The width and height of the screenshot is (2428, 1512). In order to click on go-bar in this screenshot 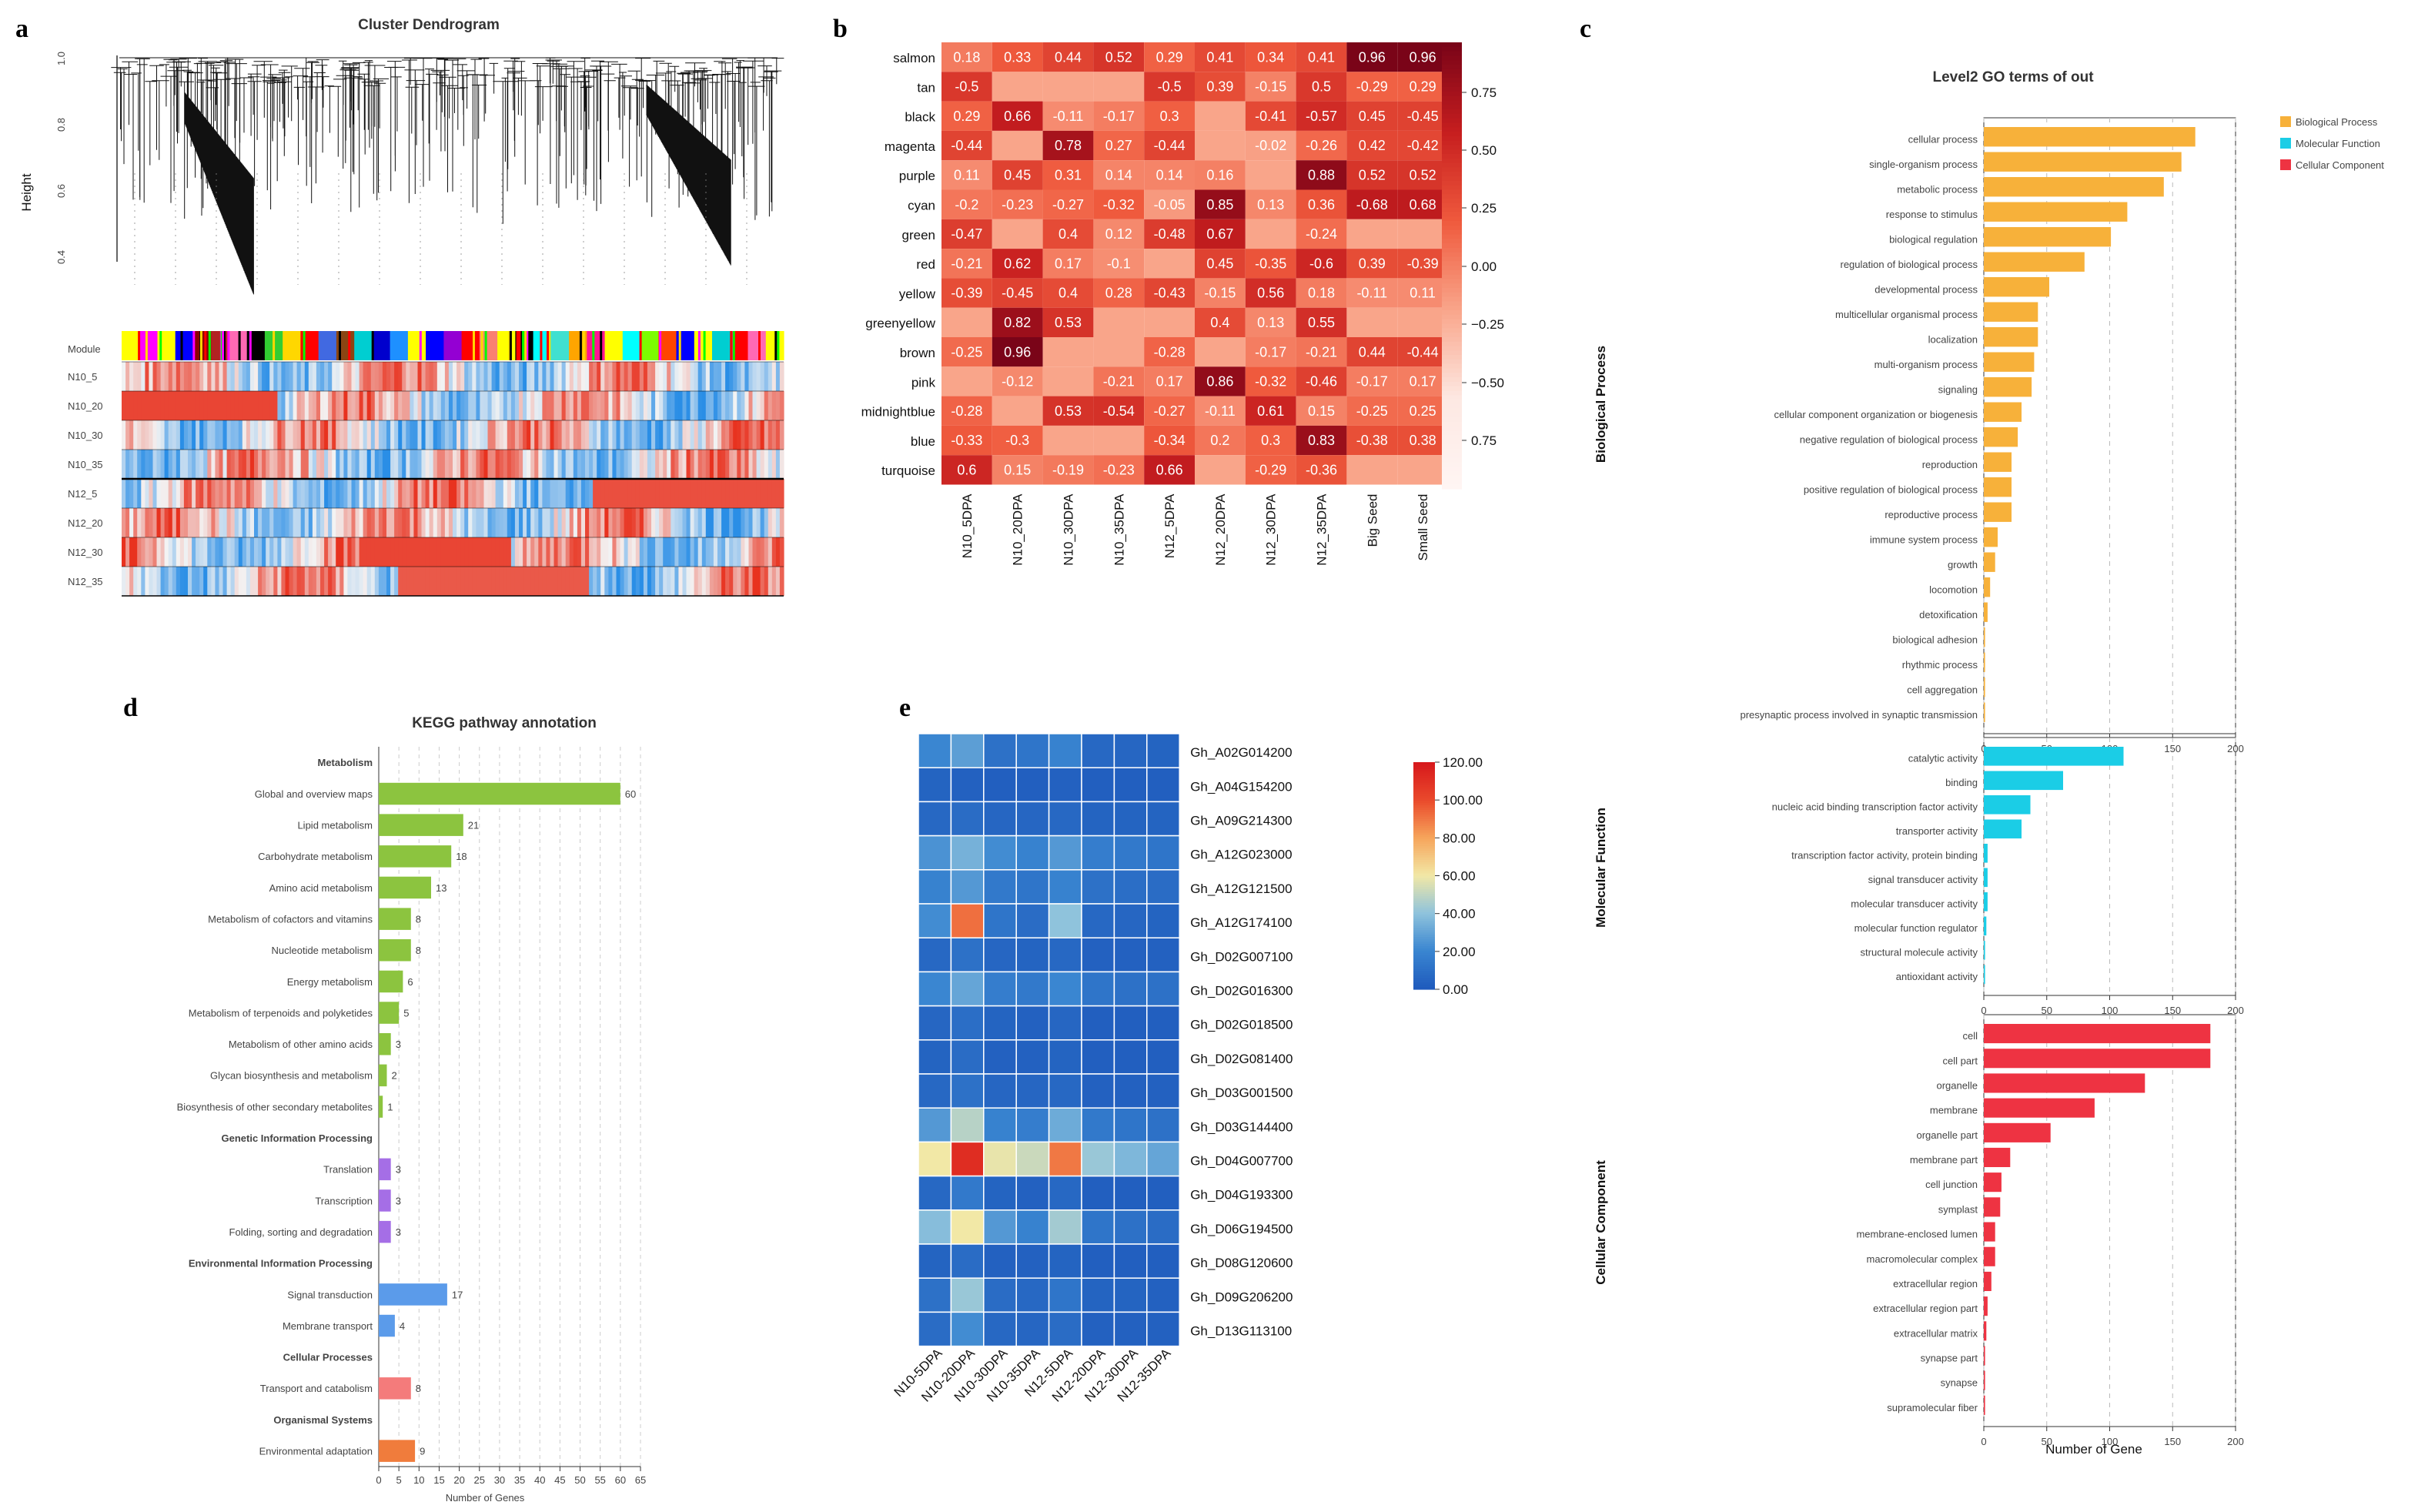, I will do `click(1993, 1207)`.